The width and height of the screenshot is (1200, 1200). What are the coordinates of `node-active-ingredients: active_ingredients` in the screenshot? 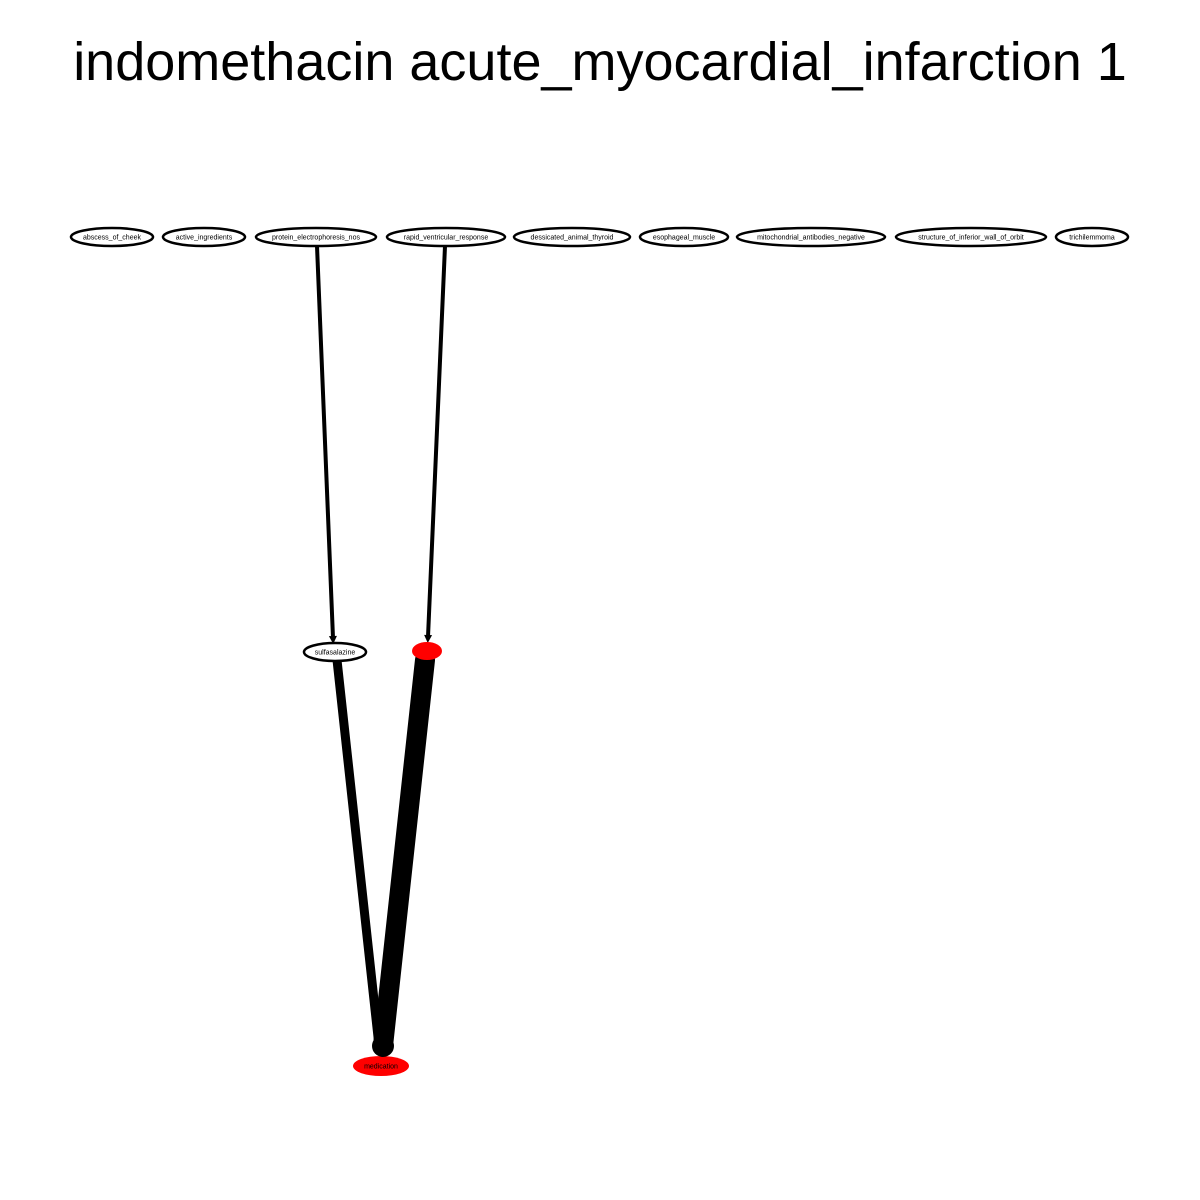 It's located at (204, 237).